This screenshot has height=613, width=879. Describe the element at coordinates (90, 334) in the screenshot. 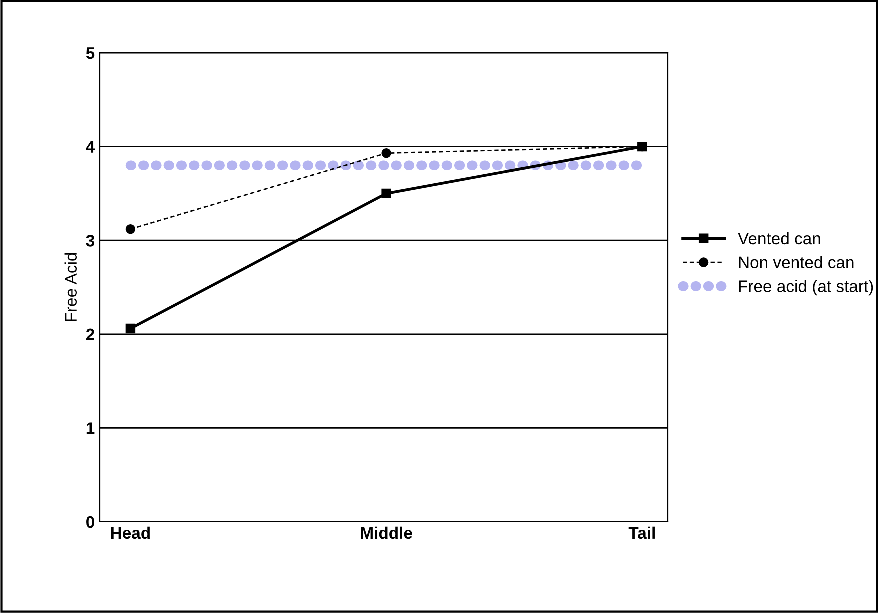

I see `y-tick-label: 2` at that location.